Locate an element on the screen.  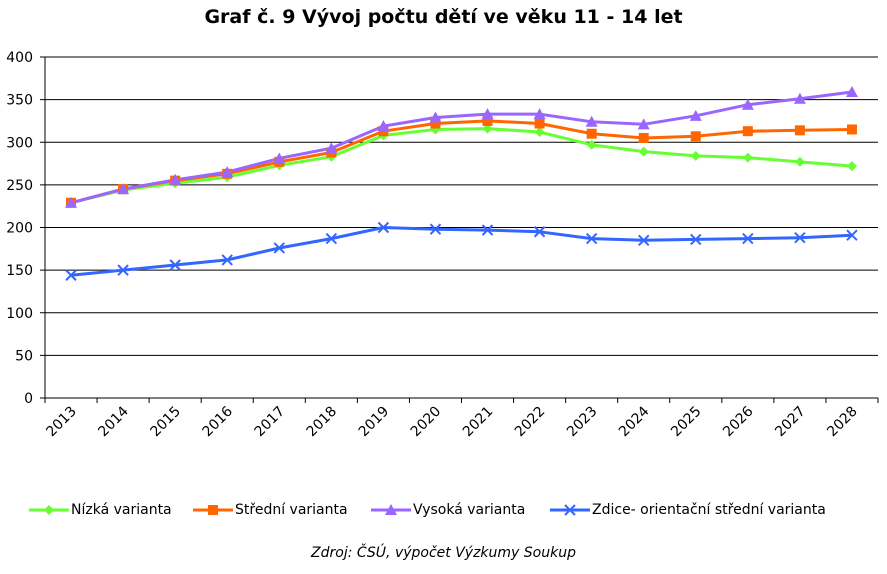
y-tick-label: 50 is located at coordinates (24, 356).